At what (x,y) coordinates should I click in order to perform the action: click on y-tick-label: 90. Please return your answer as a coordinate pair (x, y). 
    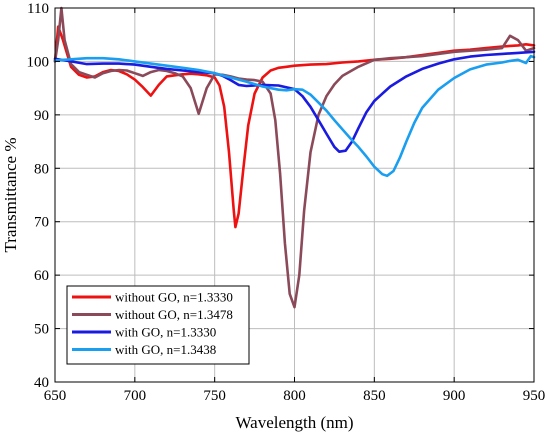
    Looking at the image, I should click on (41, 116).